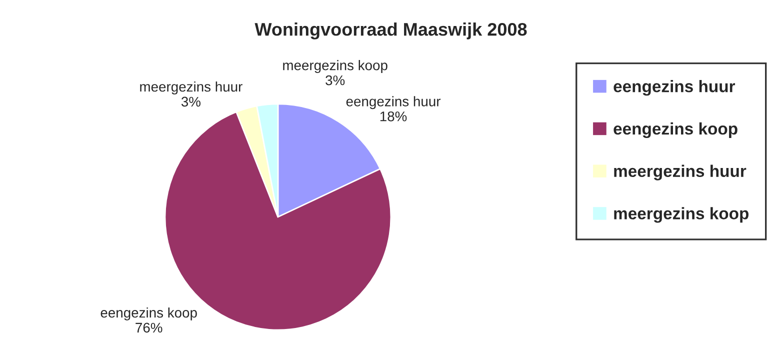 The height and width of the screenshot is (344, 782). Describe the element at coordinates (149, 327) in the screenshot. I see `data-label: 76%` at that location.